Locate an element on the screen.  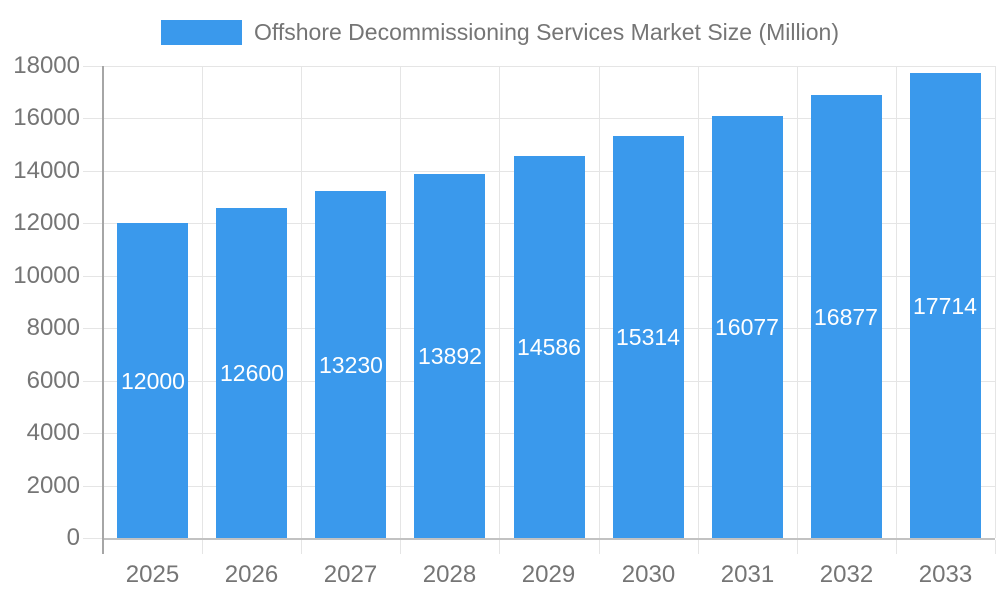
bar-2029 is located at coordinates (549, 347).